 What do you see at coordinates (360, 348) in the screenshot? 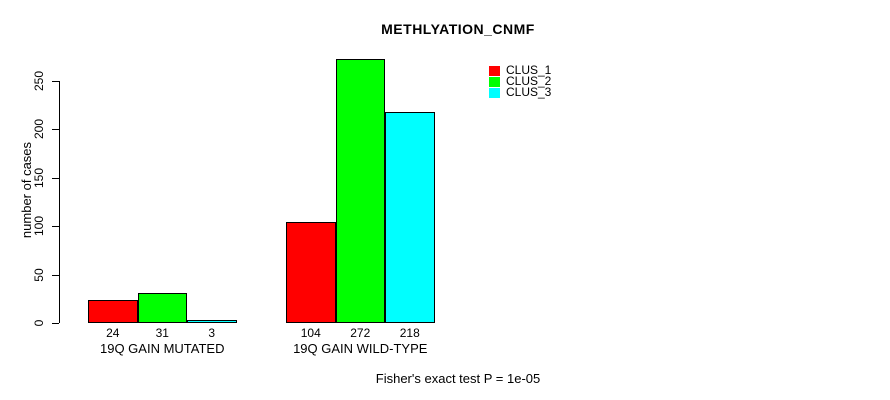
I see `x-category-label: 19Q GAIN WILD-TYPE` at bounding box center [360, 348].